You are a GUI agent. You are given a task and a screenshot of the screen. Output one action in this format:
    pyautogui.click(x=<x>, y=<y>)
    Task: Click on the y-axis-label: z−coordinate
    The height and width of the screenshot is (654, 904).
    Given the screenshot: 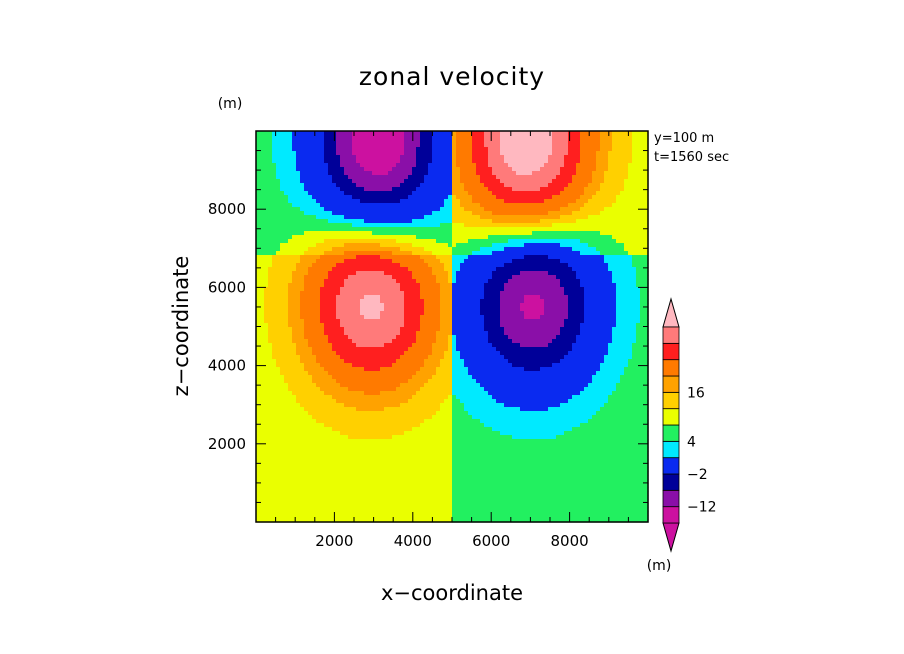 What is the action you would take?
    pyautogui.click(x=181, y=326)
    